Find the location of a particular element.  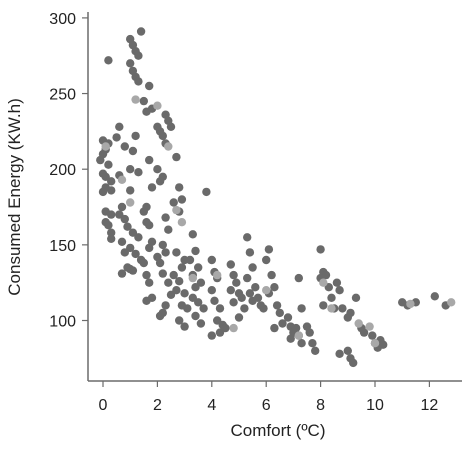

x-axis-ticks: 0 2 4 6 8 10 12 is located at coordinates (269, 397).